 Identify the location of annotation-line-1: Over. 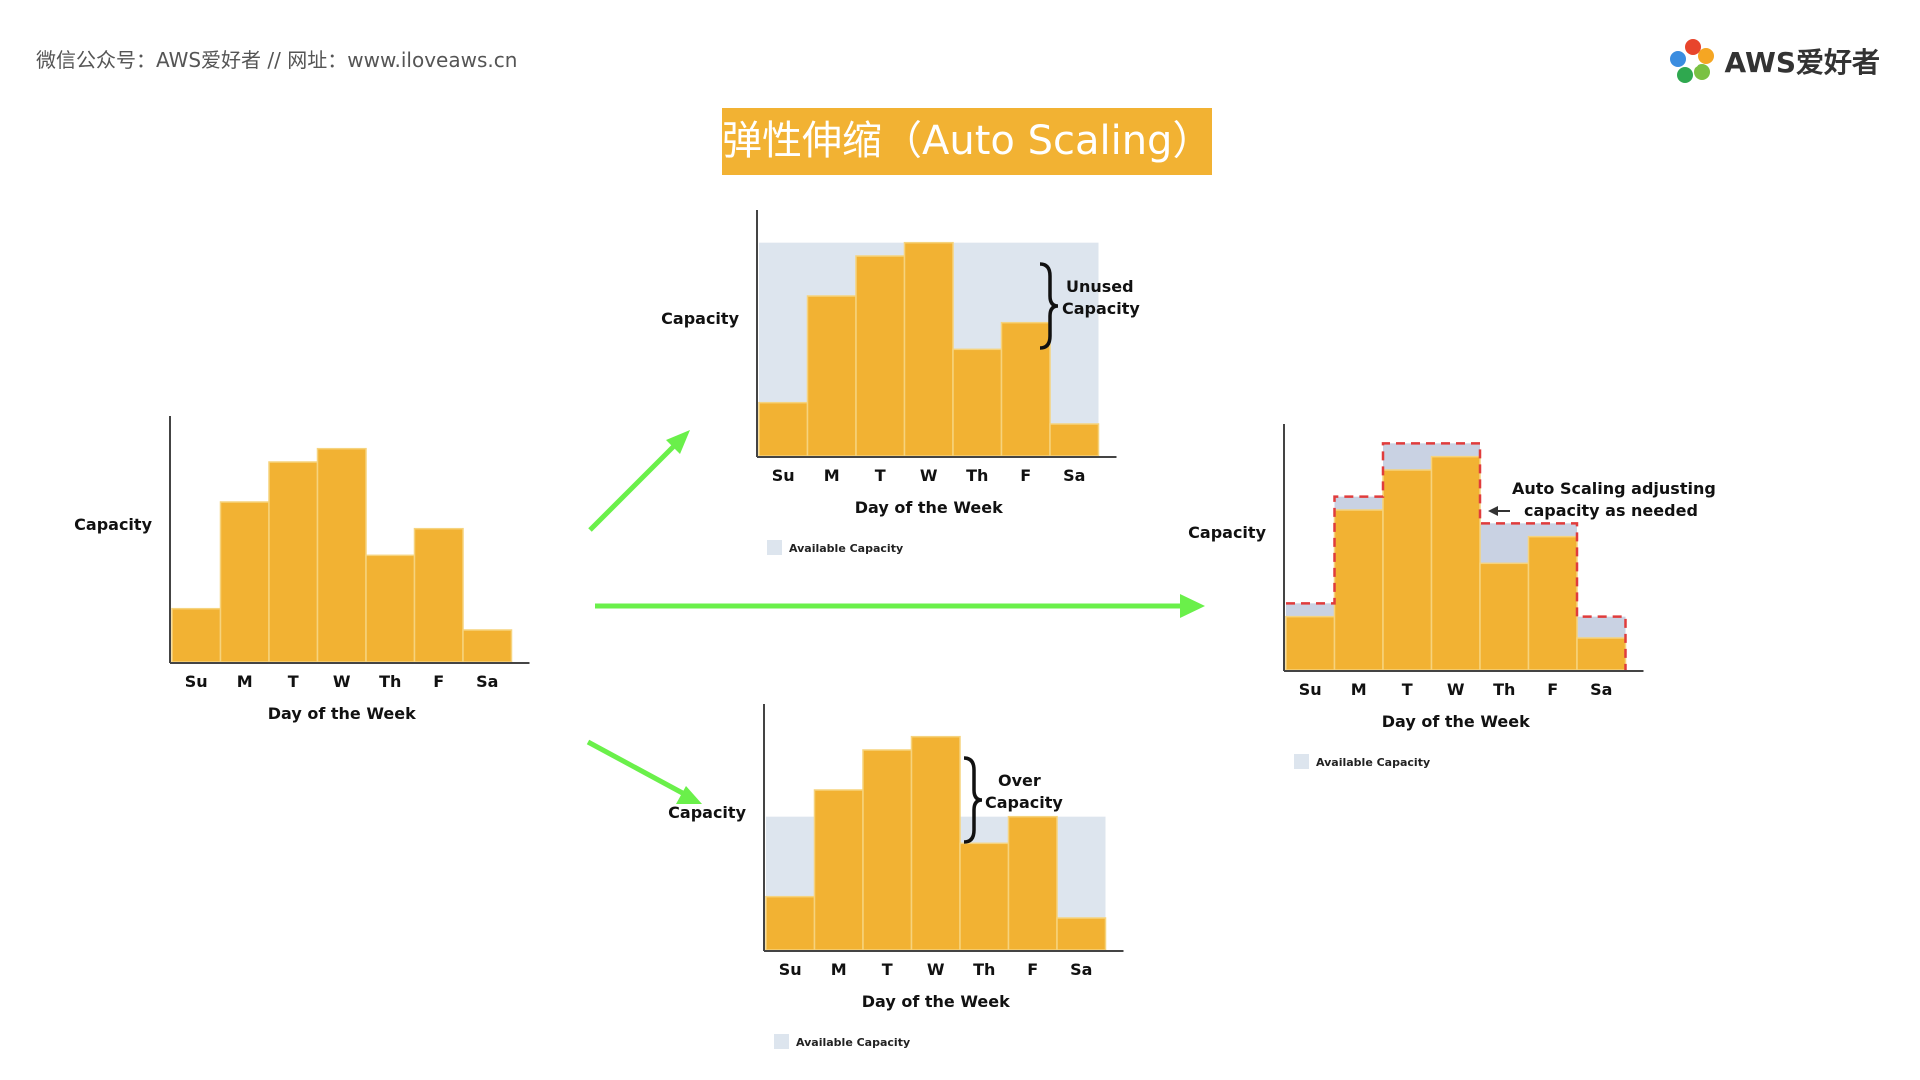
(1019, 780).